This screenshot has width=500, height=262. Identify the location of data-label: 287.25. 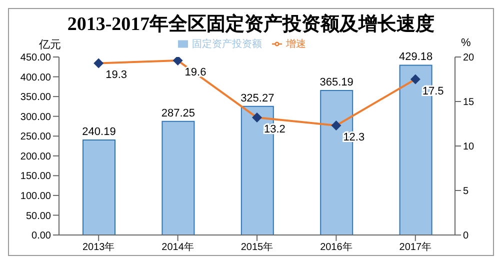
(178, 113).